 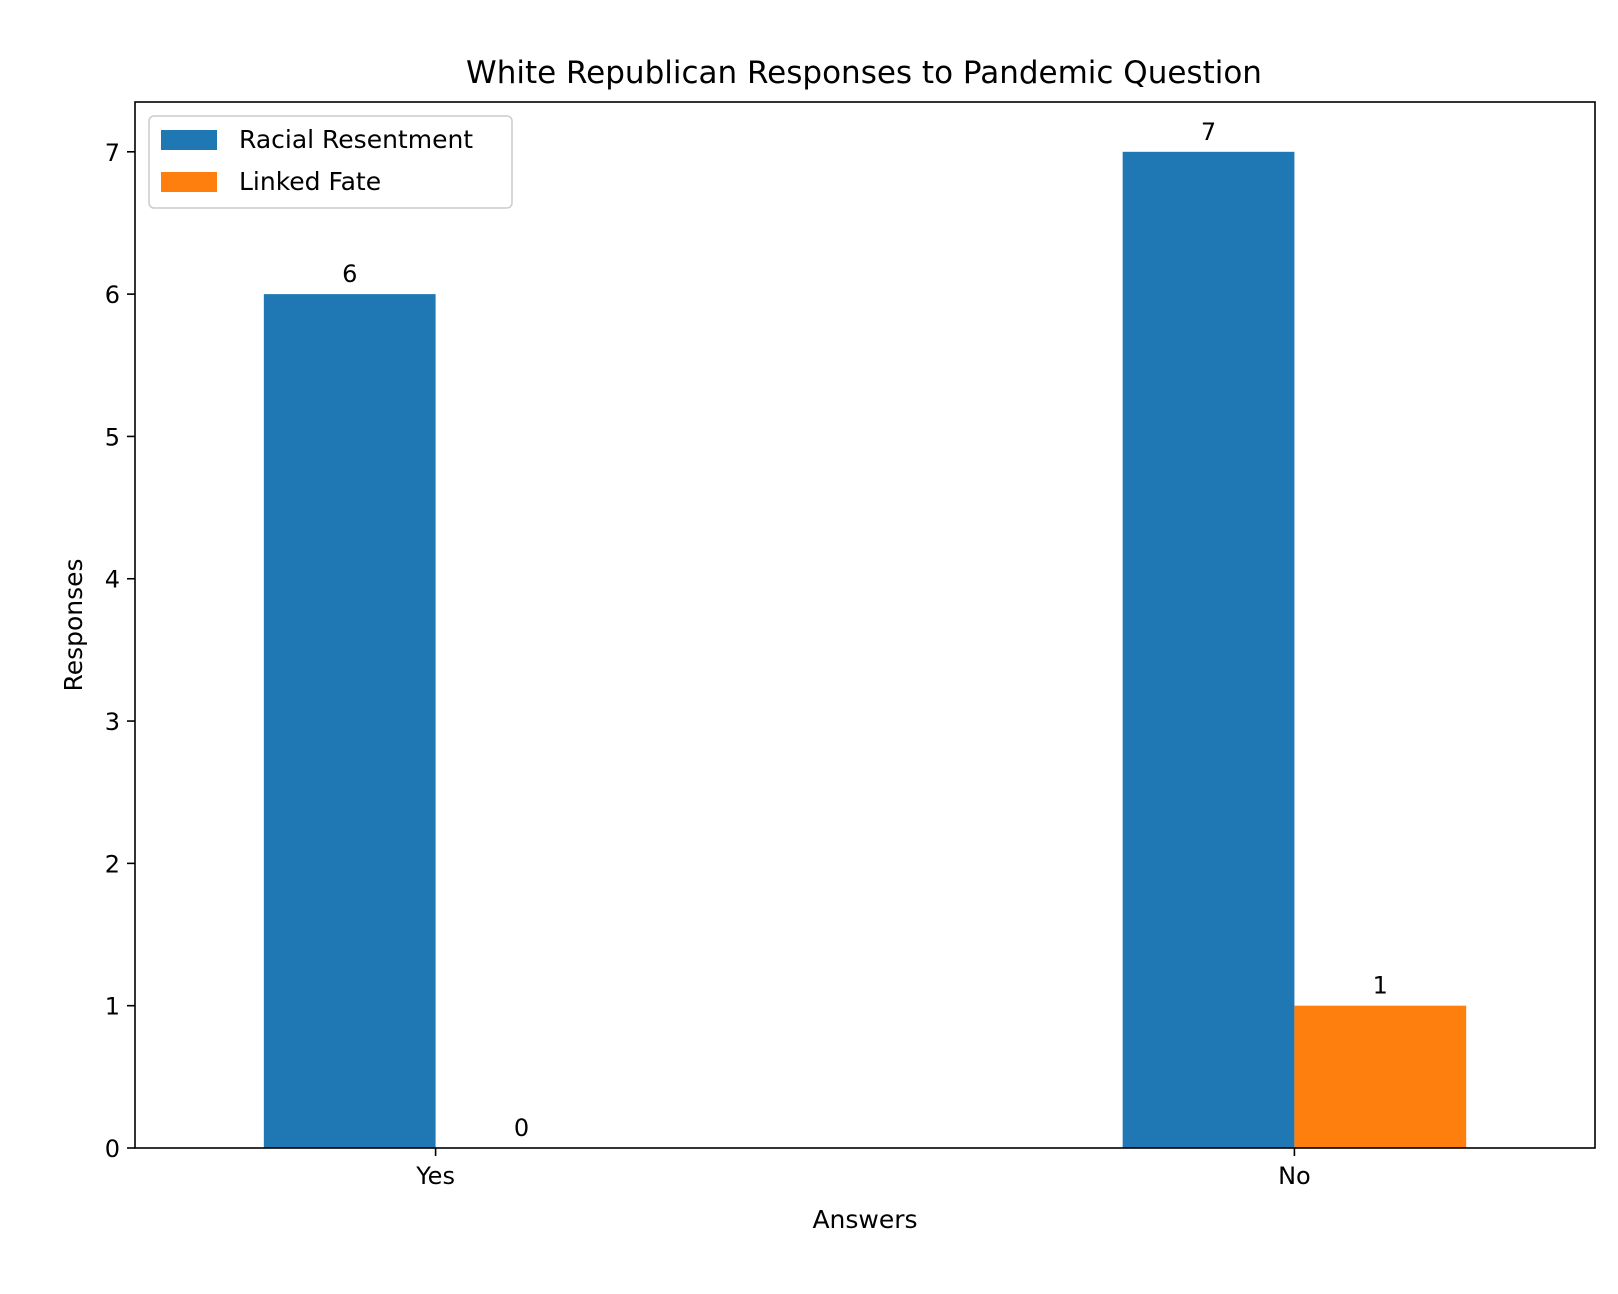 I want to click on bar-value-label: 1, so click(x=1380, y=986).